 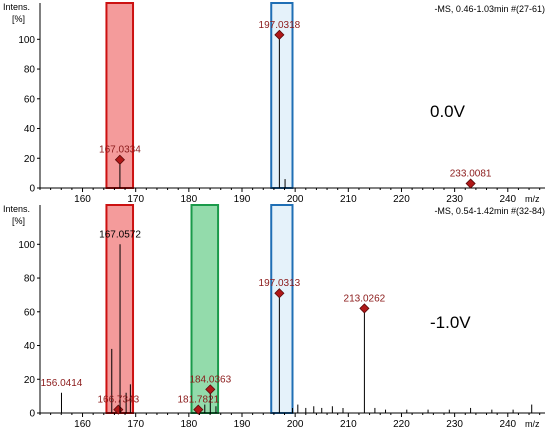 What do you see at coordinates (120, 234) in the screenshot?
I see `peak-label: 167.0572` at bounding box center [120, 234].